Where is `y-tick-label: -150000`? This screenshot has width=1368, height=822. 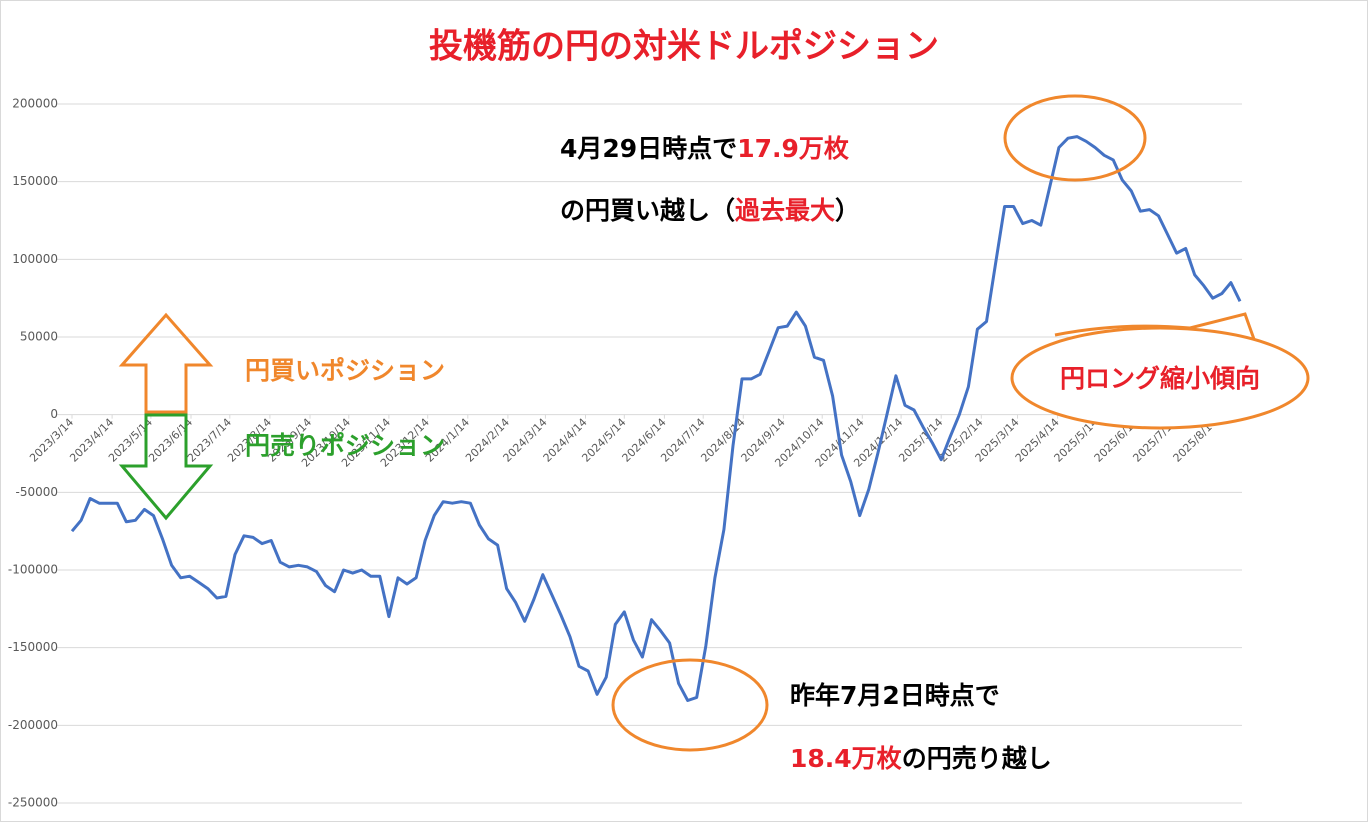
y-tick-label: -150000 is located at coordinates (33, 647).